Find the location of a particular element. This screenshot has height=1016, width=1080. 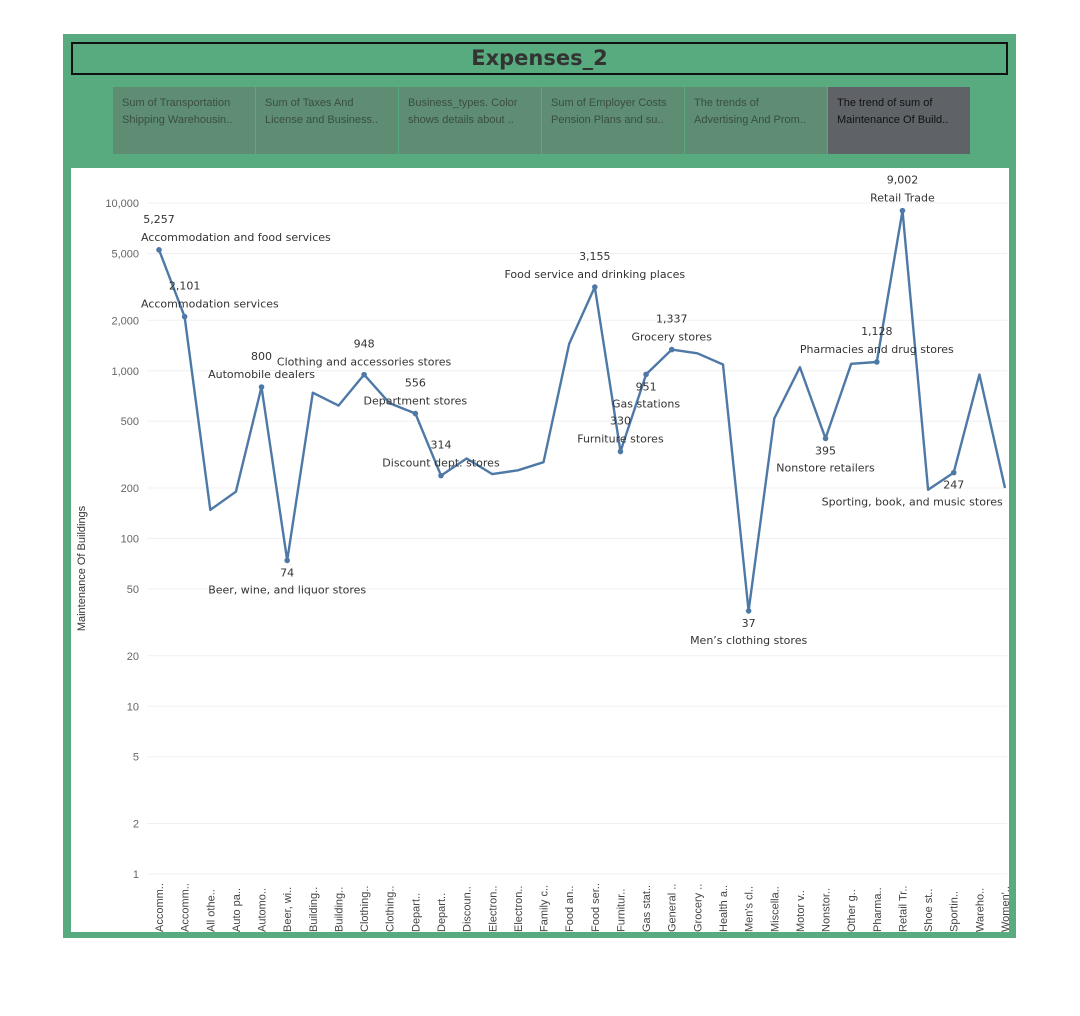

data-label-name: Retail Trade is located at coordinates (902, 198).